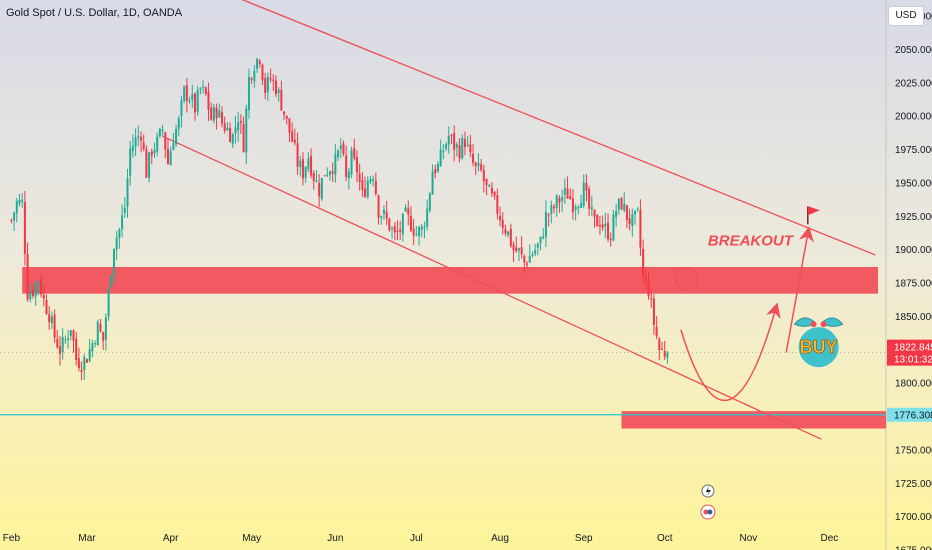 The height and width of the screenshot is (550, 932). What do you see at coordinates (913, 415) in the screenshot?
I see `level-price-value: 1776.308` at bounding box center [913, 415].